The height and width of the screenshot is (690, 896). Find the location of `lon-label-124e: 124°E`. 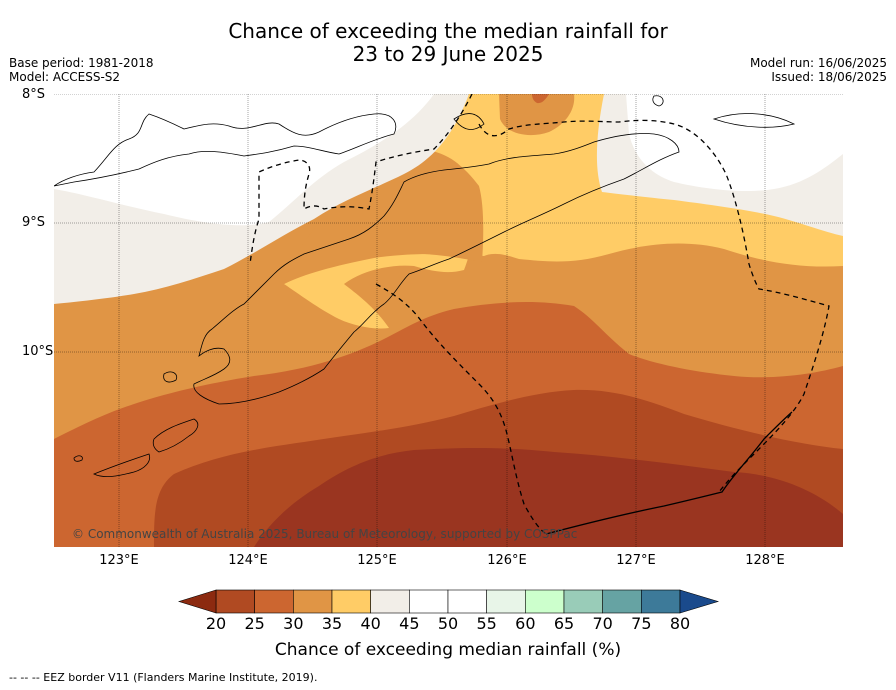

lon-label-124e: 124°E is located at coordinates (248, 560).